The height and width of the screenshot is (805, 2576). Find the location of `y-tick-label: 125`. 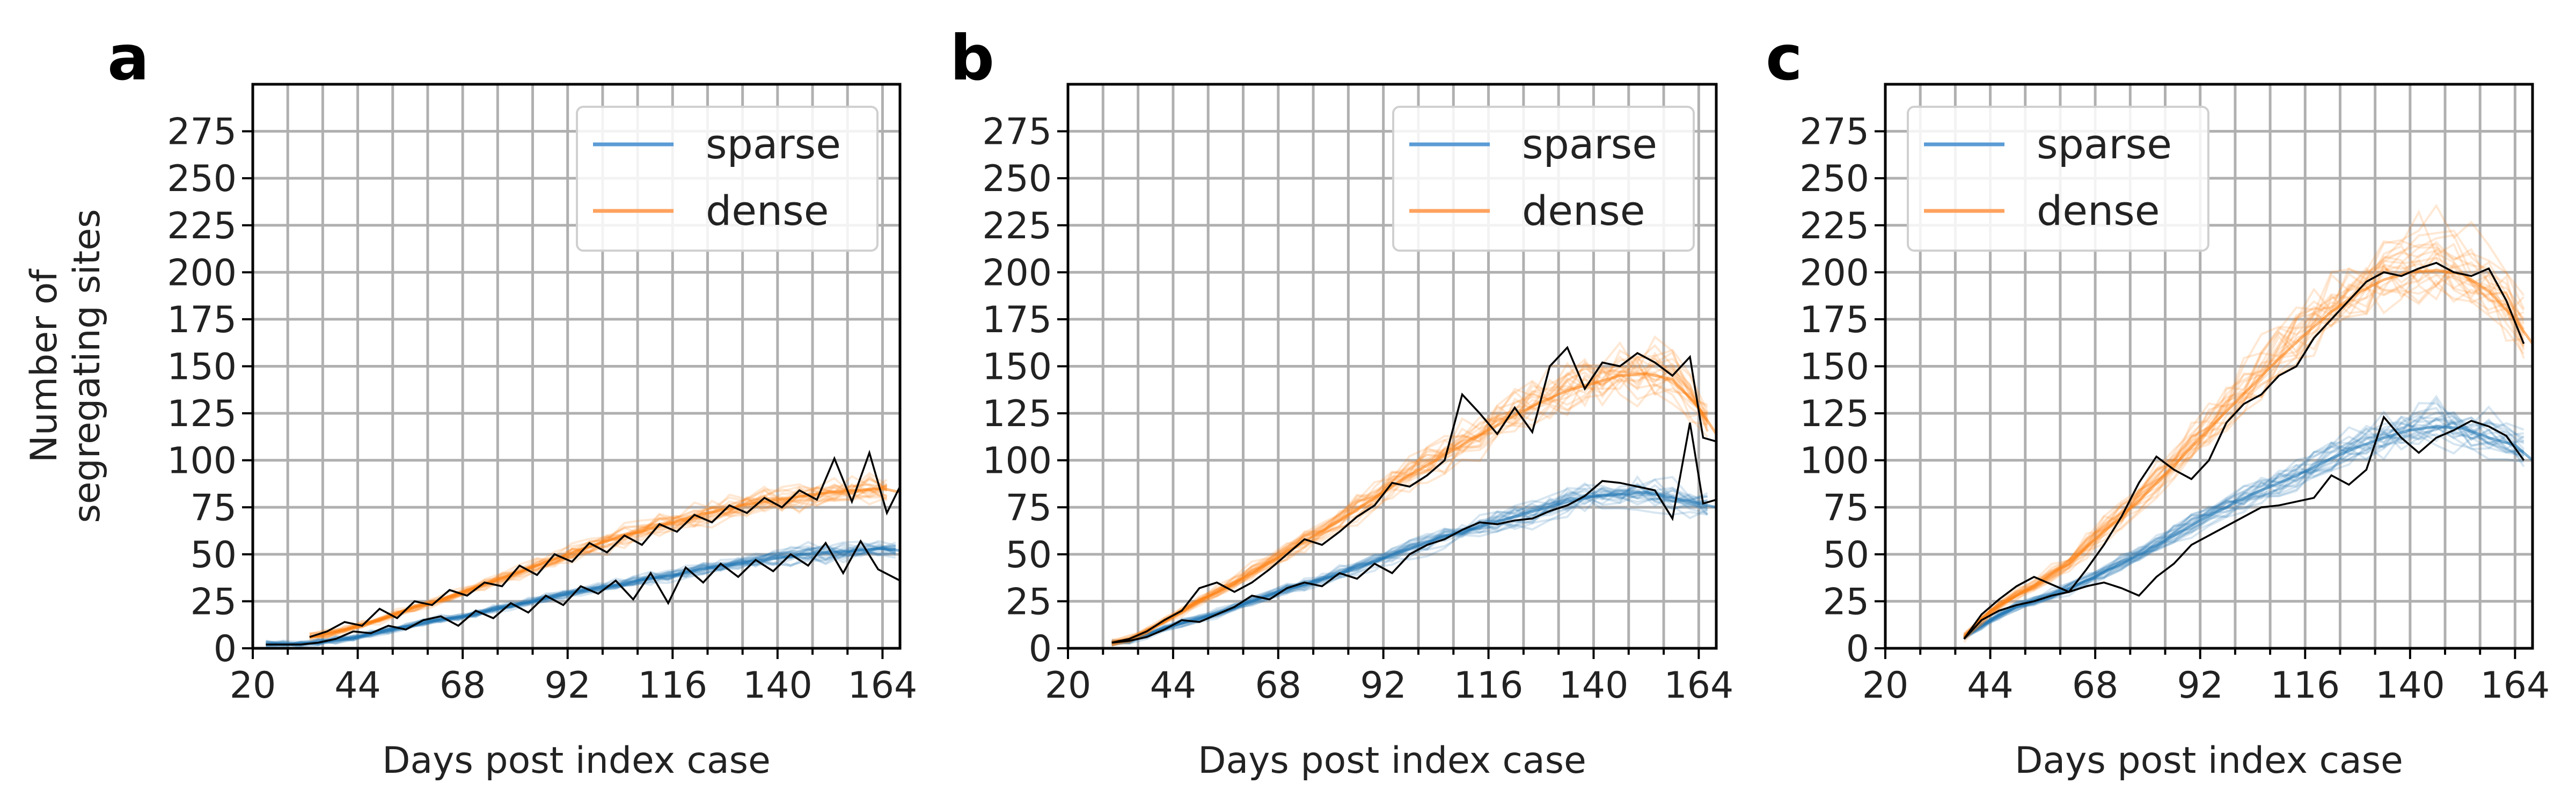

y-tick-label: 125 is located at coordinates (1017, 414).